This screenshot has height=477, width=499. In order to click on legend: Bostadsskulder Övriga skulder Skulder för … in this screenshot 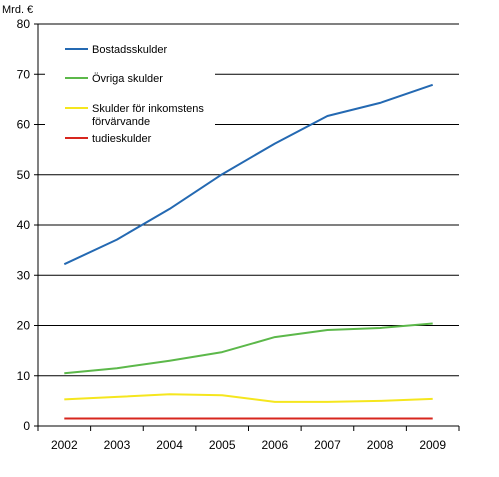, I will do `click(134, 94)`.